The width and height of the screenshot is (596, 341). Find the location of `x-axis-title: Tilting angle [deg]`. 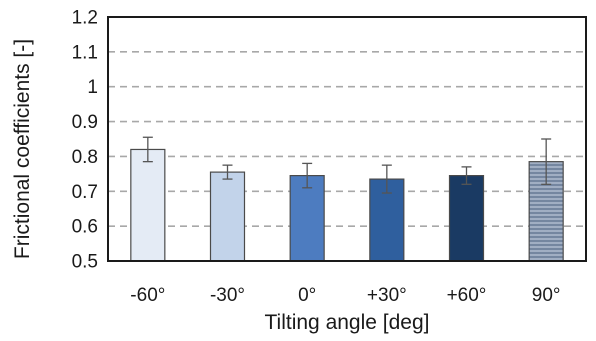

x-axis-title: Tilting angle [deg] is located at coordinates (347, 322).